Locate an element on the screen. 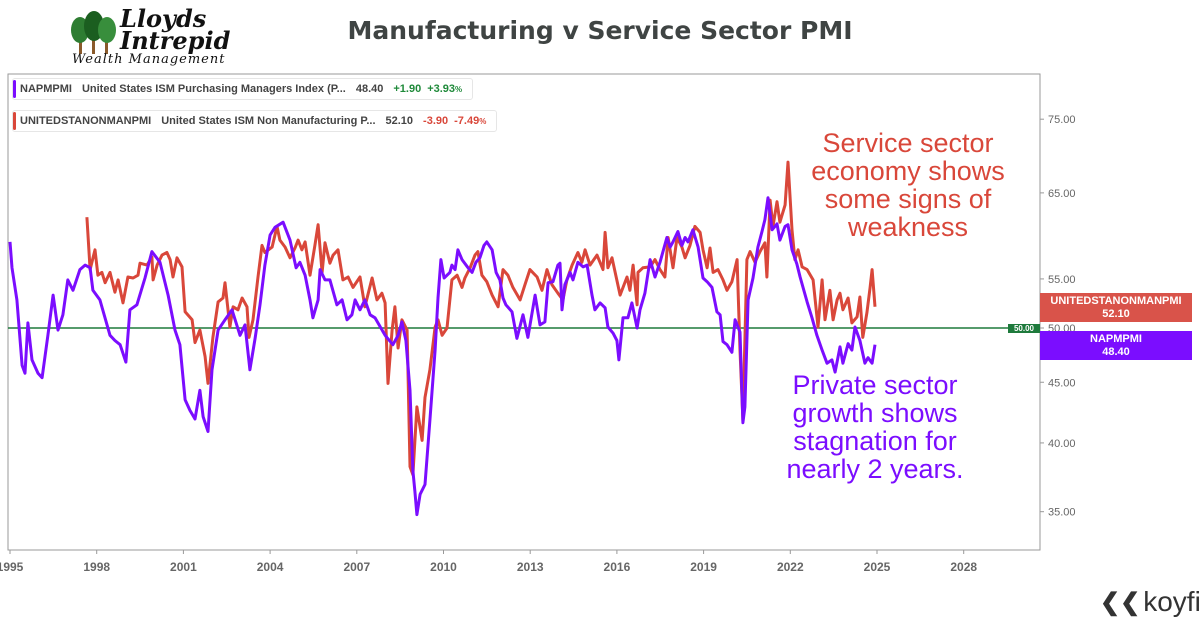 The height and width of the screenshot is (620, 1200). last-value-label-red: UNITEDSTANONMANPMI 52.10 is located at coordinates (1116, 307).